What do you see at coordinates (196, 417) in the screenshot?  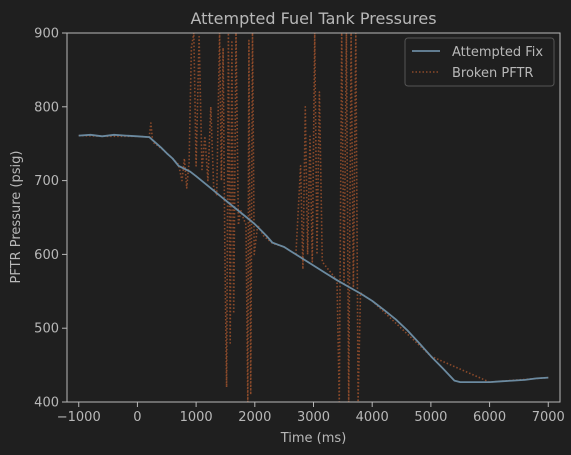 I see `x-tick-label: 1000` at bounding box center [196, 417].